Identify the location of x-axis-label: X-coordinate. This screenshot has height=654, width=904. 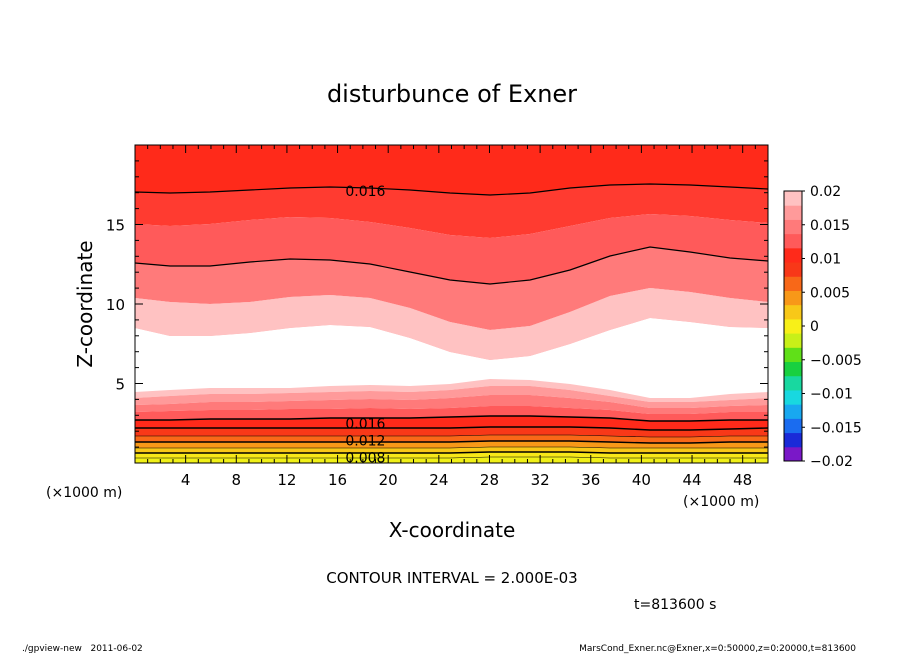
(452, 530).